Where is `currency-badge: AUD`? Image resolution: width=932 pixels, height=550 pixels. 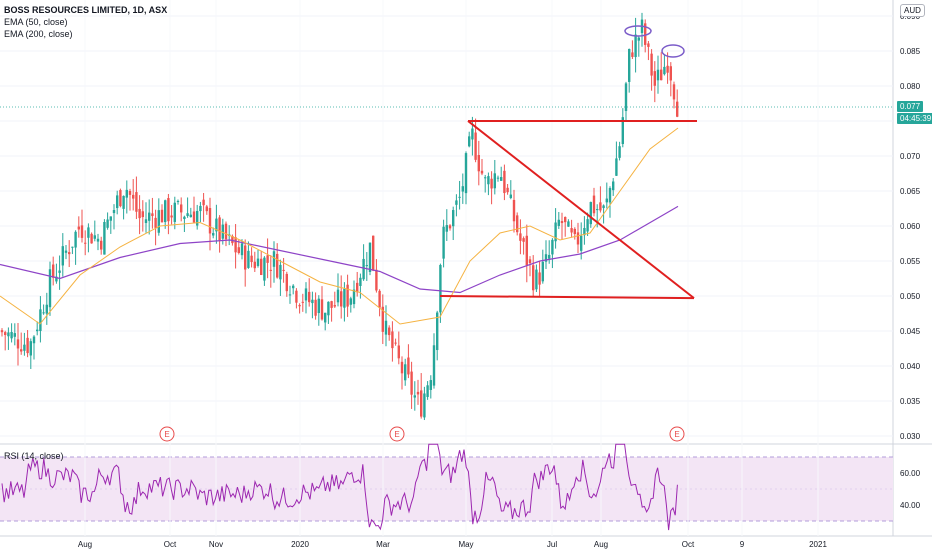 currency-badge: AUD is located at coordinates (912, 10).